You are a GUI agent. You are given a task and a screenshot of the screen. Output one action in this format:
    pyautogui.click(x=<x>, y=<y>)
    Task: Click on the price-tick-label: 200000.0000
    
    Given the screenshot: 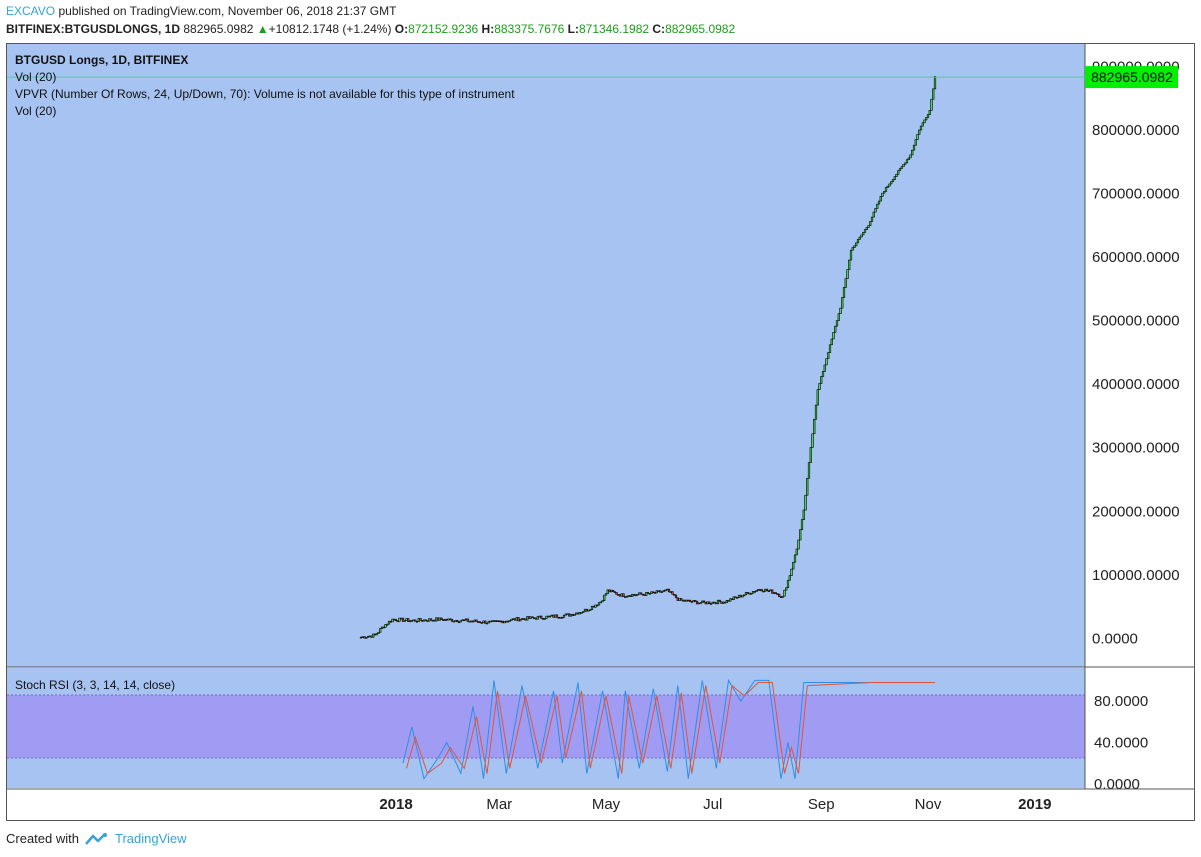 What is the action you would take?
    pyautogui.click(x=1136, y=511)
    